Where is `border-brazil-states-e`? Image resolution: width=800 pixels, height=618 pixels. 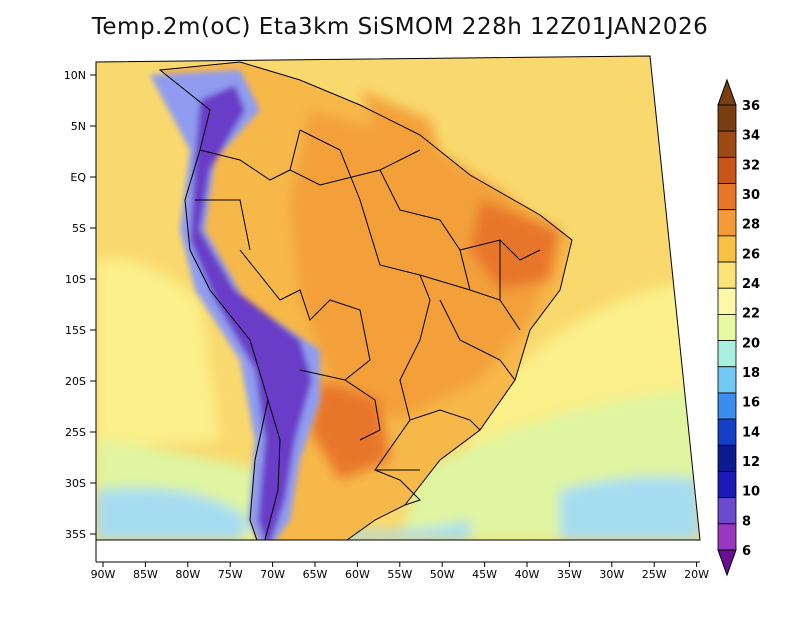 border-brazil-states-e is located at coordinates (465, 270).